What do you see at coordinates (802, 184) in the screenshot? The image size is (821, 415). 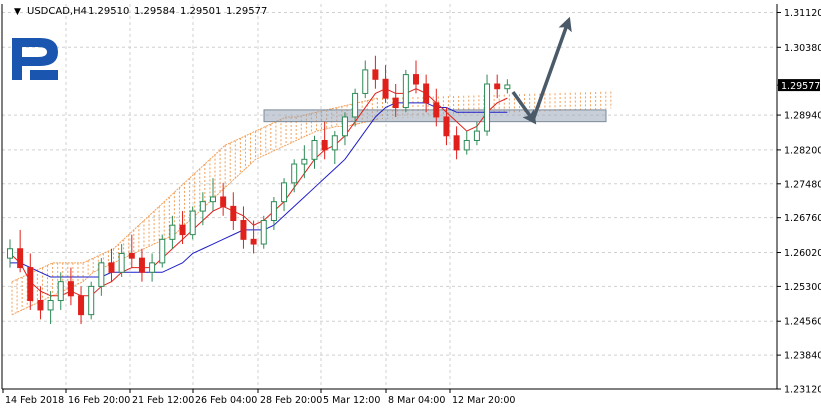 I see `y-tick-label: 1.27480` at bounding box center [802, 184].